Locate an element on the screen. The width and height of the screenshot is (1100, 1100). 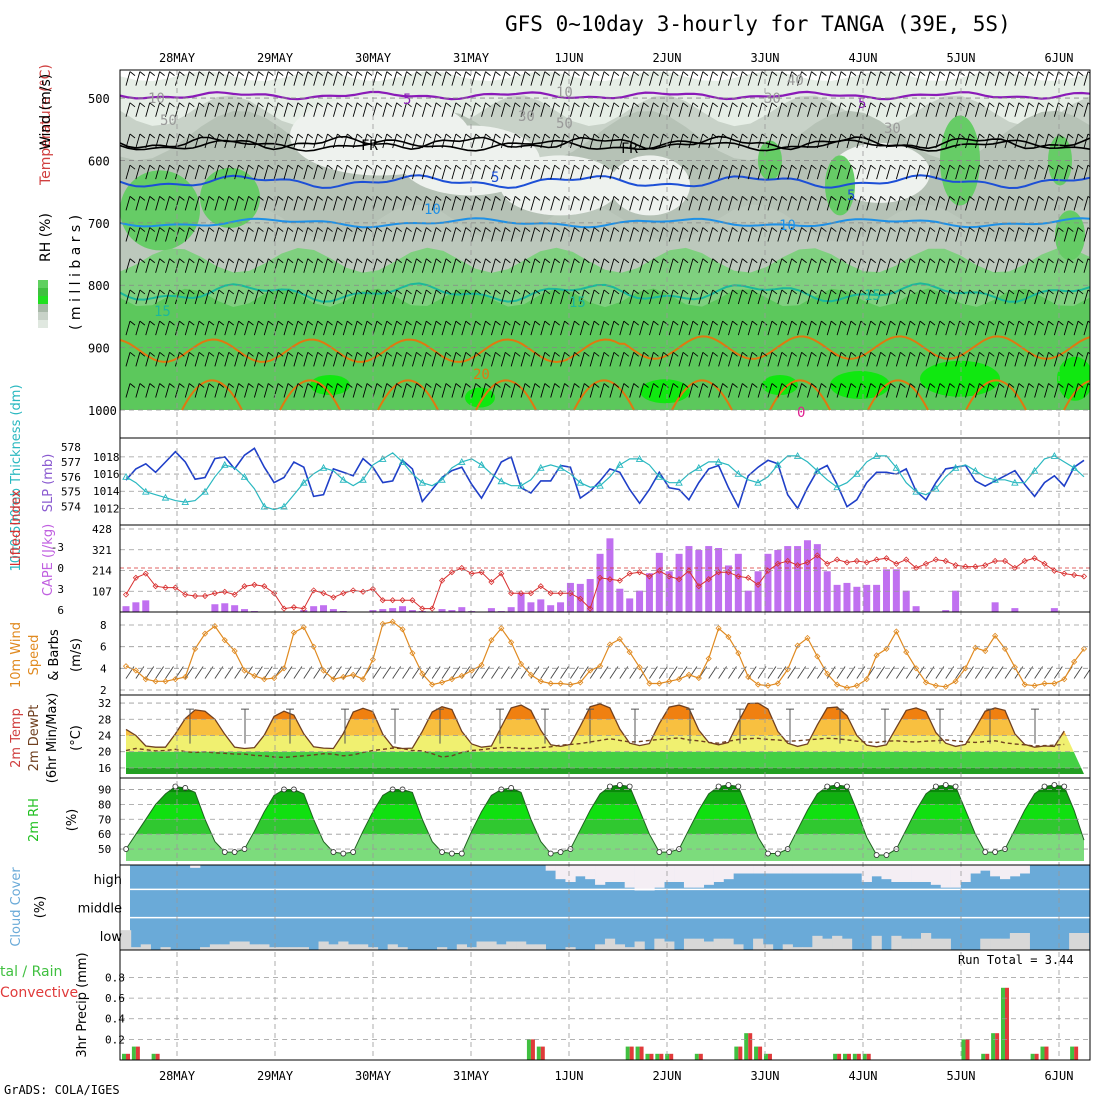
cloud-high-bar is located at coordinates (560, 872).